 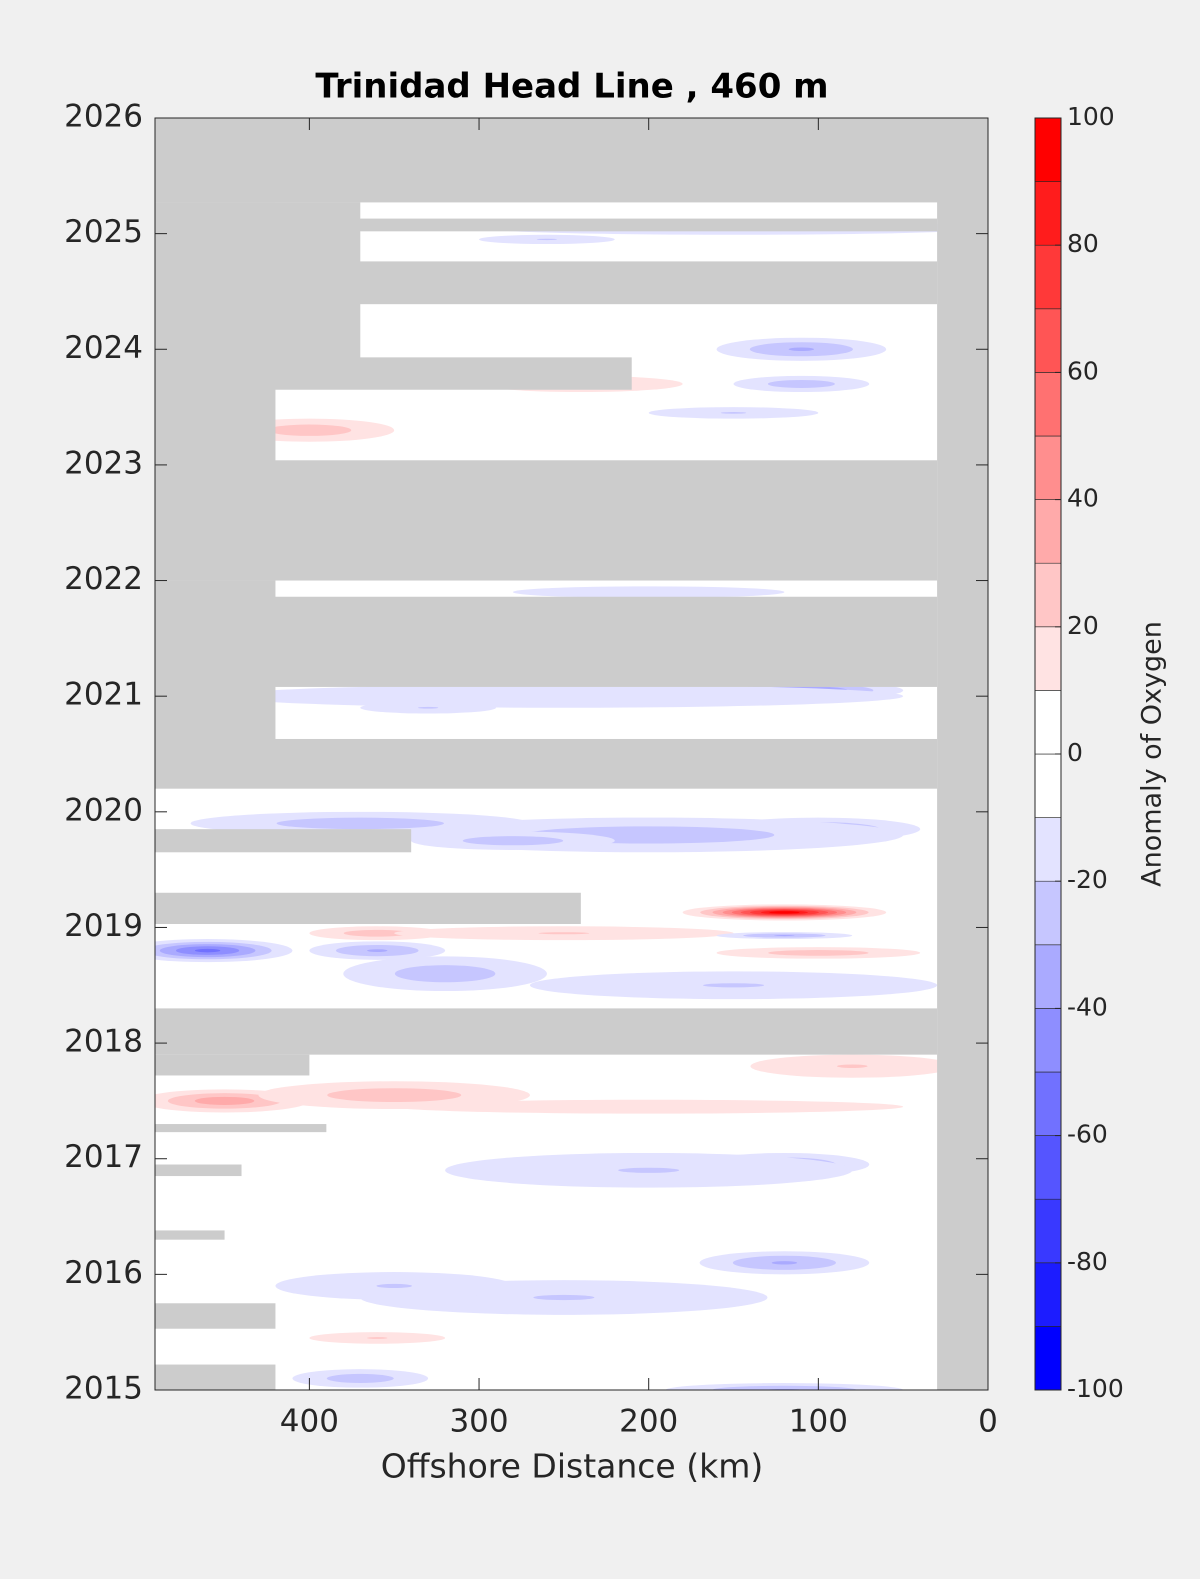 What do you see at coordinates (1087, 1134) in the screenshot?
I see `colorbar-tick-label: -60` at bounding box center [1087, 1134].